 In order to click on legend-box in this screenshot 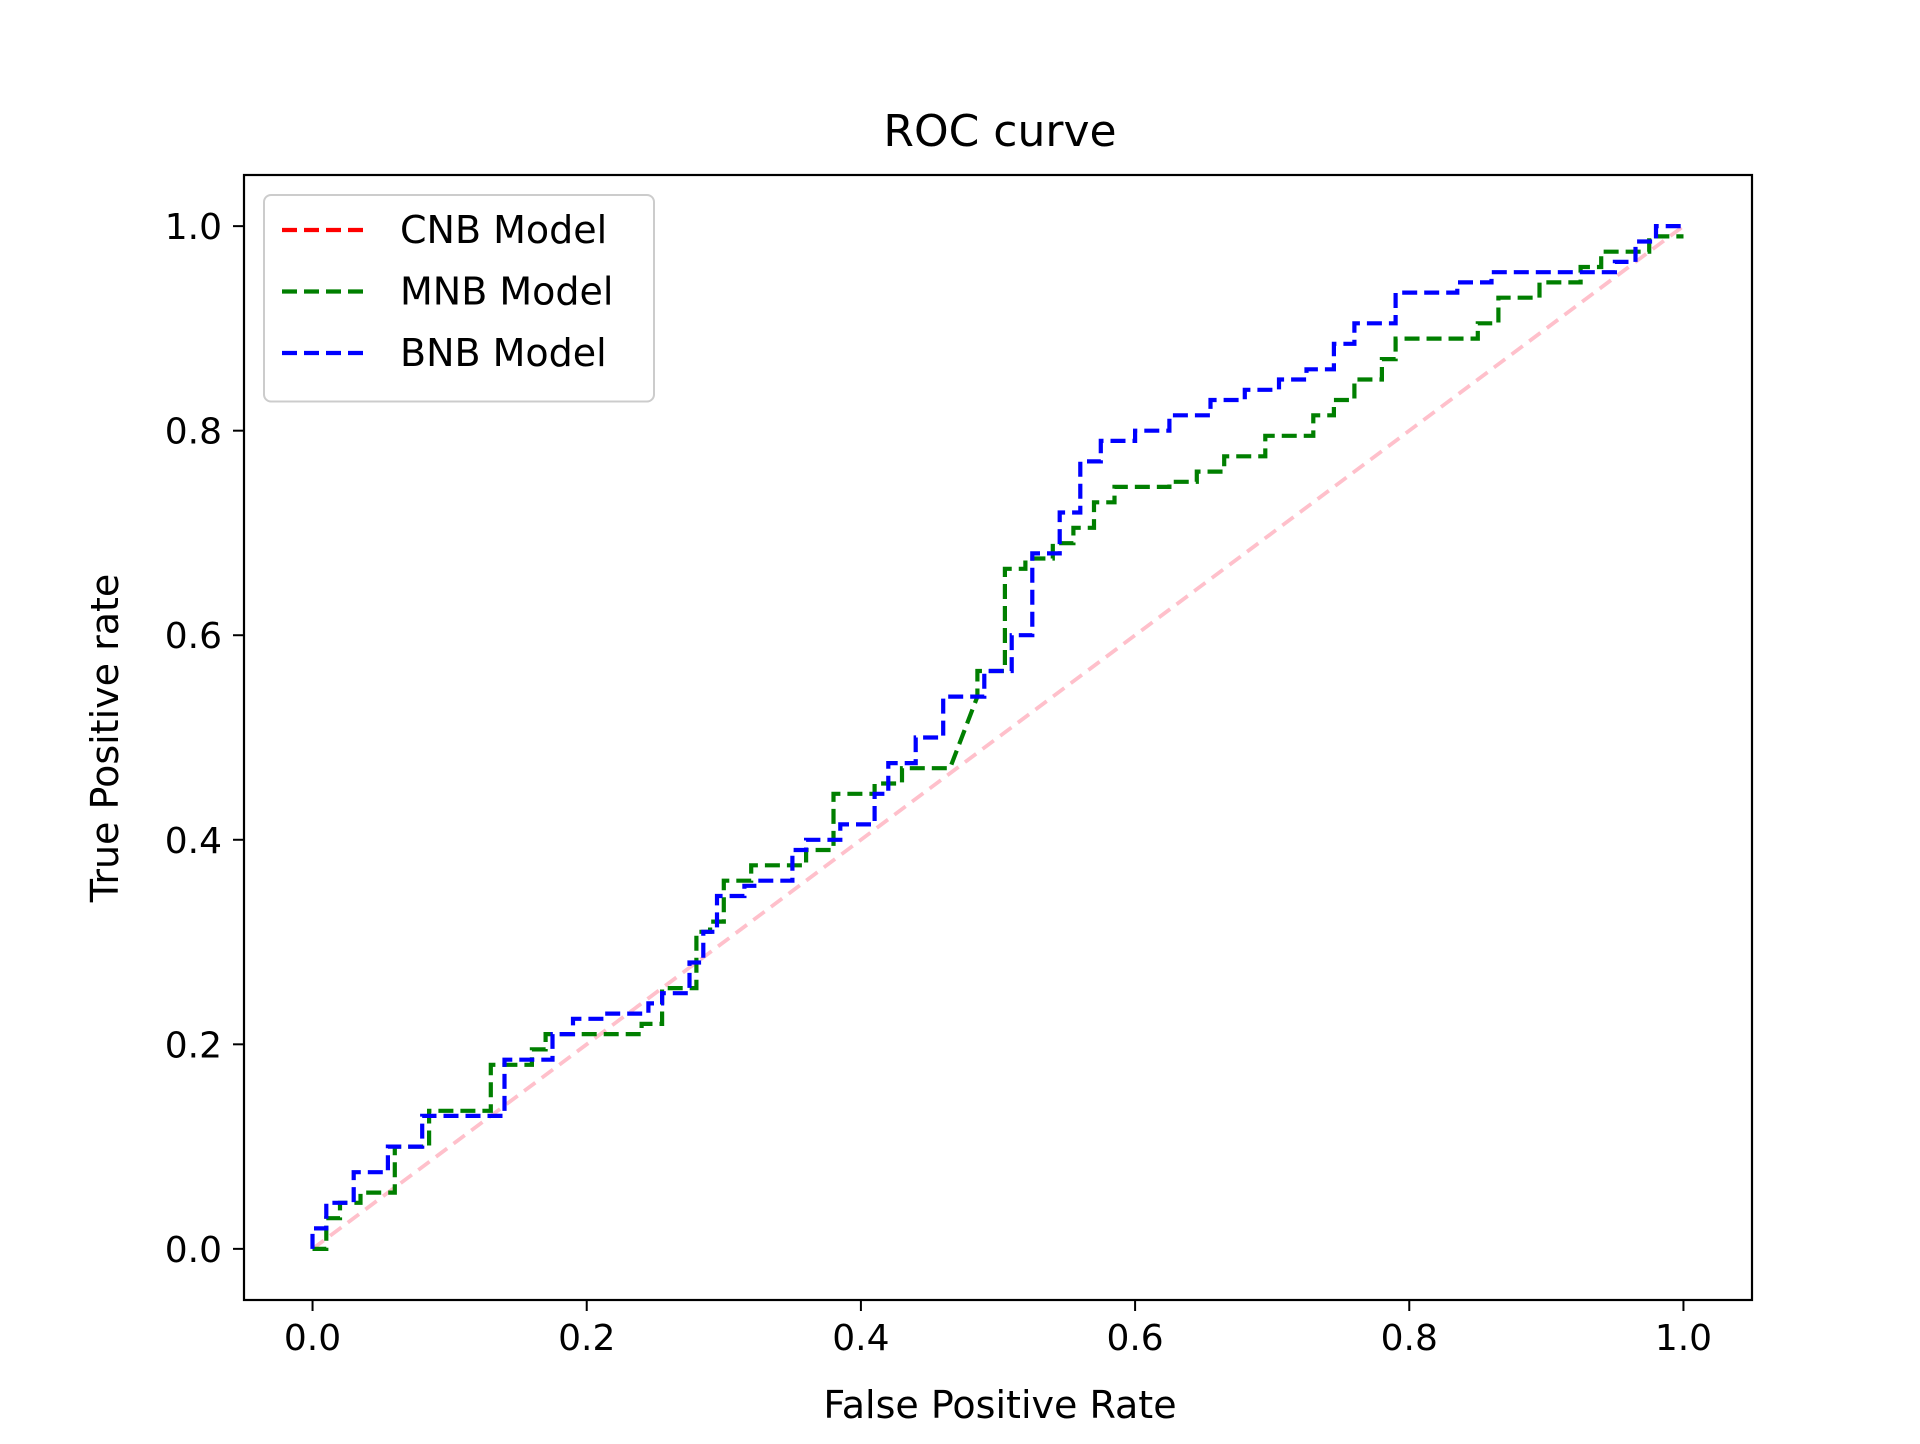, I will do `click(459, 298)`.